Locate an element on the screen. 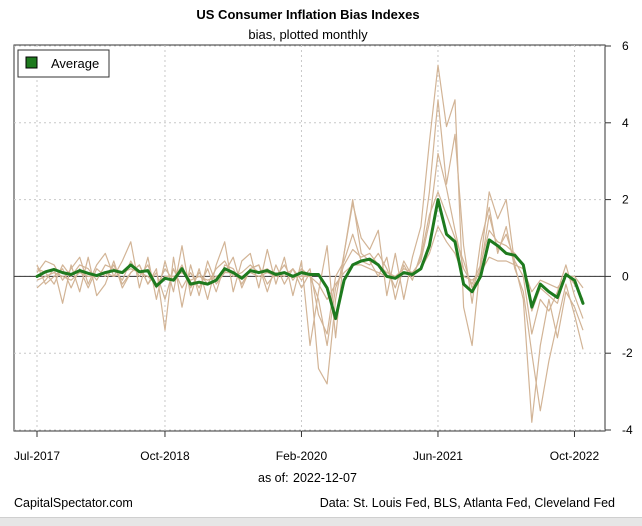 This screenshot has width=642, height=526. as-of-date: 2022-12-07 is located at coordinates (325, 478).